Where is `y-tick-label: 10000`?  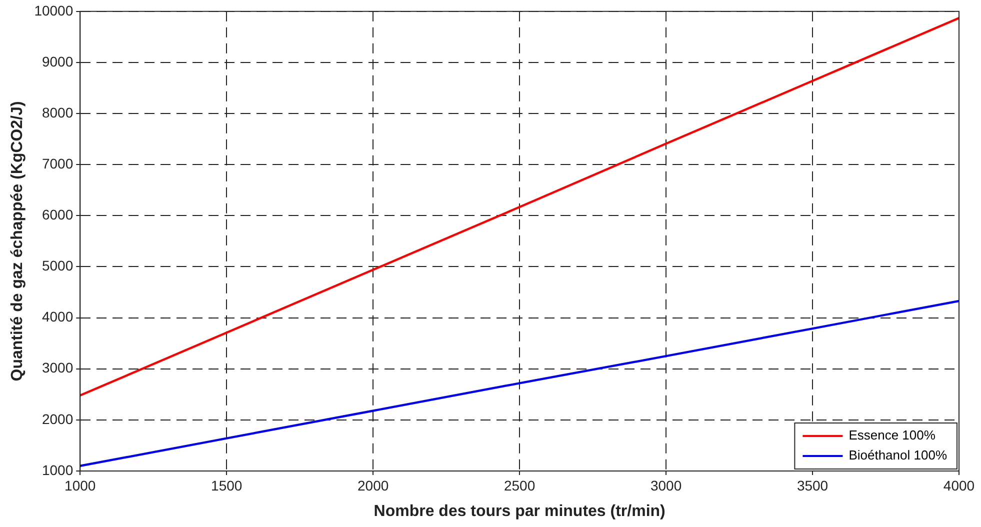 y-tick-label: 10000 is located at coordinates (54, 10).